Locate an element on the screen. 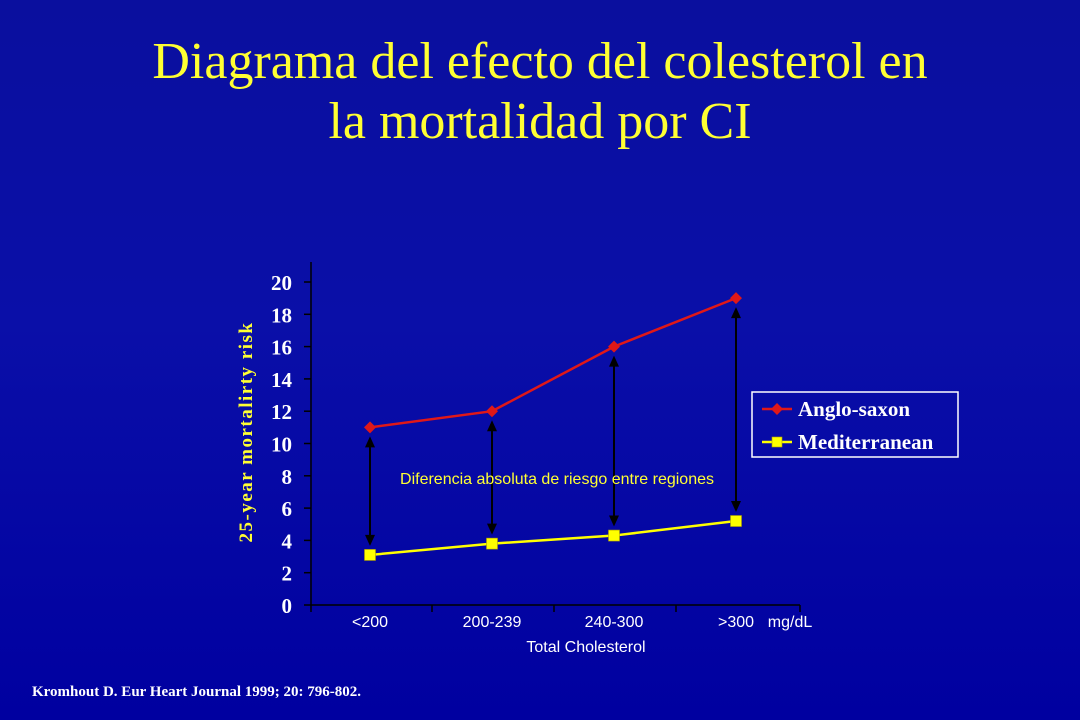  x-tick-label: 240-300 is located at coordinates (614, 622).